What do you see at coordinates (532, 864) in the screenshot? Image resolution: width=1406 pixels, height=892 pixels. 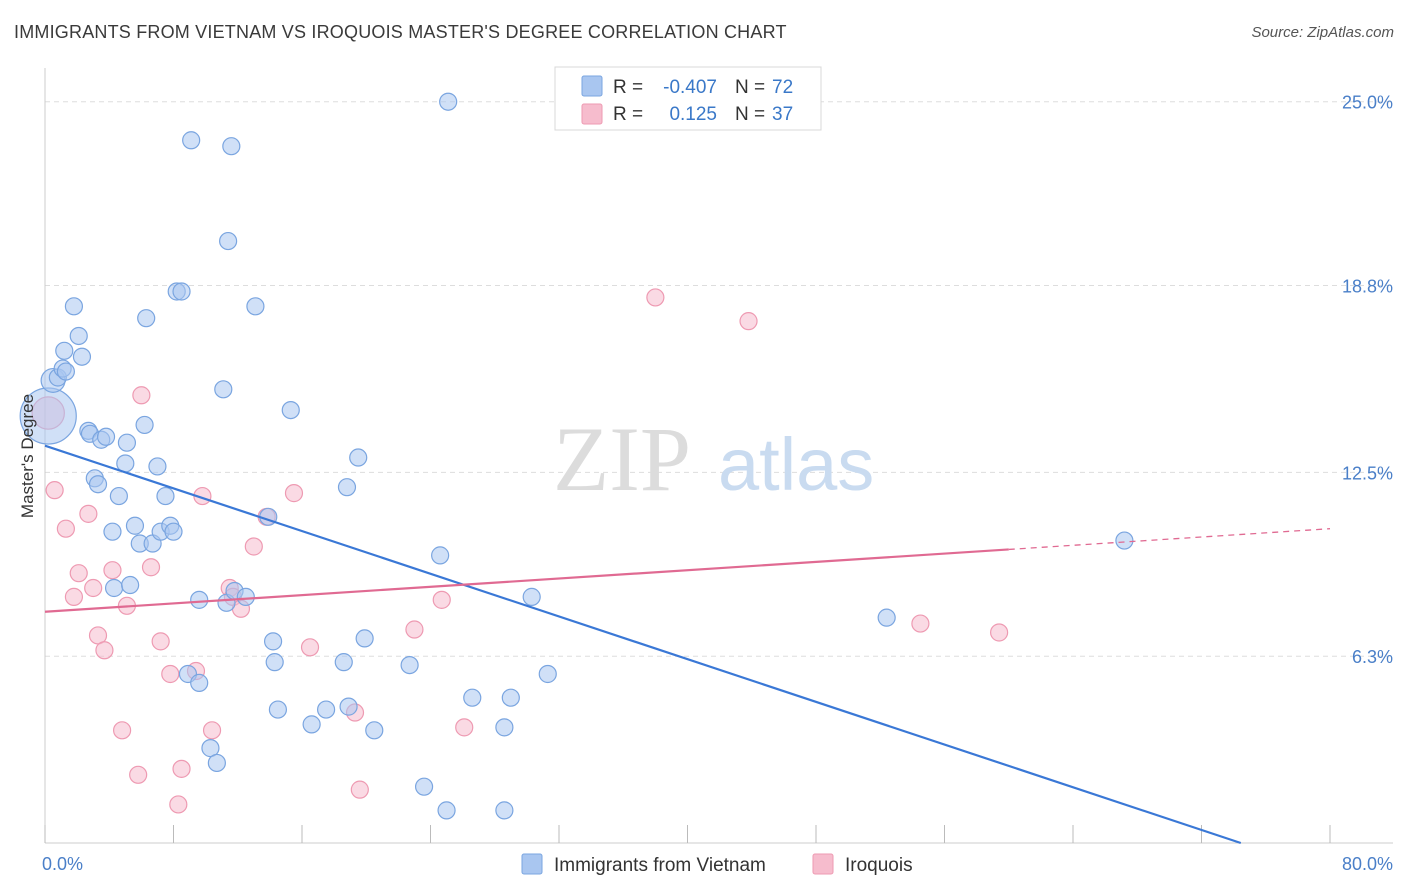 I see `bottom-legend-swatch-vietnam` at bounding box center [532, 864].